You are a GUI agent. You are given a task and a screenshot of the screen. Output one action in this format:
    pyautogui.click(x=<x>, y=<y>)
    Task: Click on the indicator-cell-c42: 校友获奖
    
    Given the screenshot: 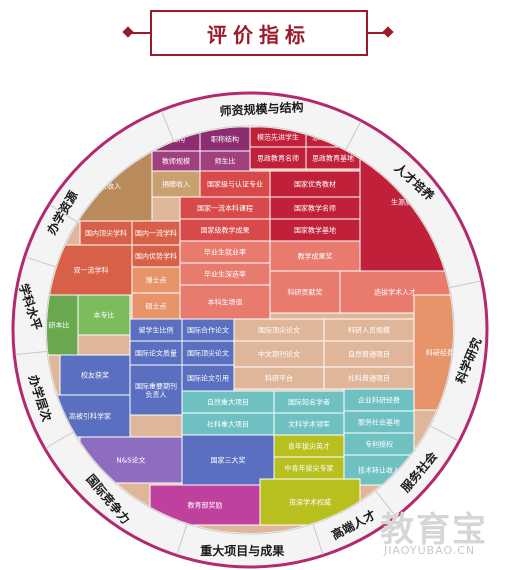 What is the action you would take?
    pyautogui.click(x=95, y=375)
    